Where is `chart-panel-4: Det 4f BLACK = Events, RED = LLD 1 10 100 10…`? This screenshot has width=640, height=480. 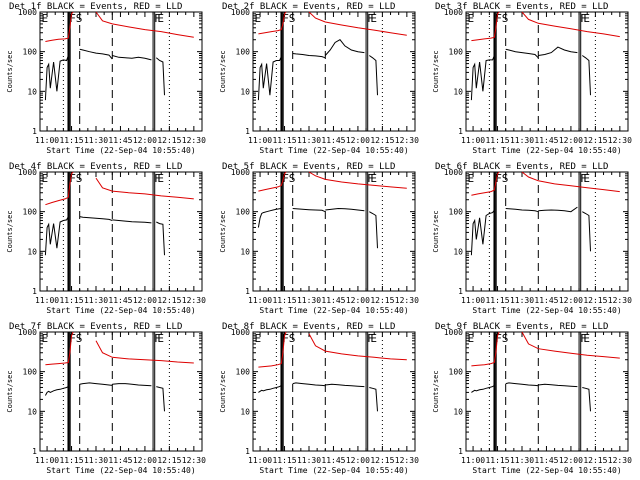
chart-panel-4: Det 4f BLACK = Events, RED = LLD 1 10 100 10… is located at coordinates (106, 238).